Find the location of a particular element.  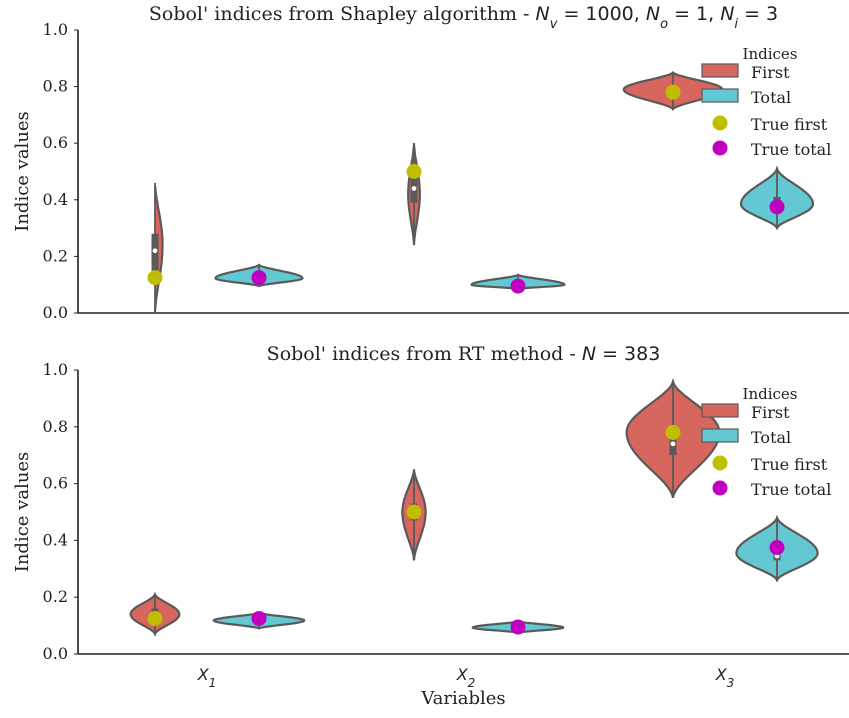

violin-iqr-box is located at coordinates (673, 441).